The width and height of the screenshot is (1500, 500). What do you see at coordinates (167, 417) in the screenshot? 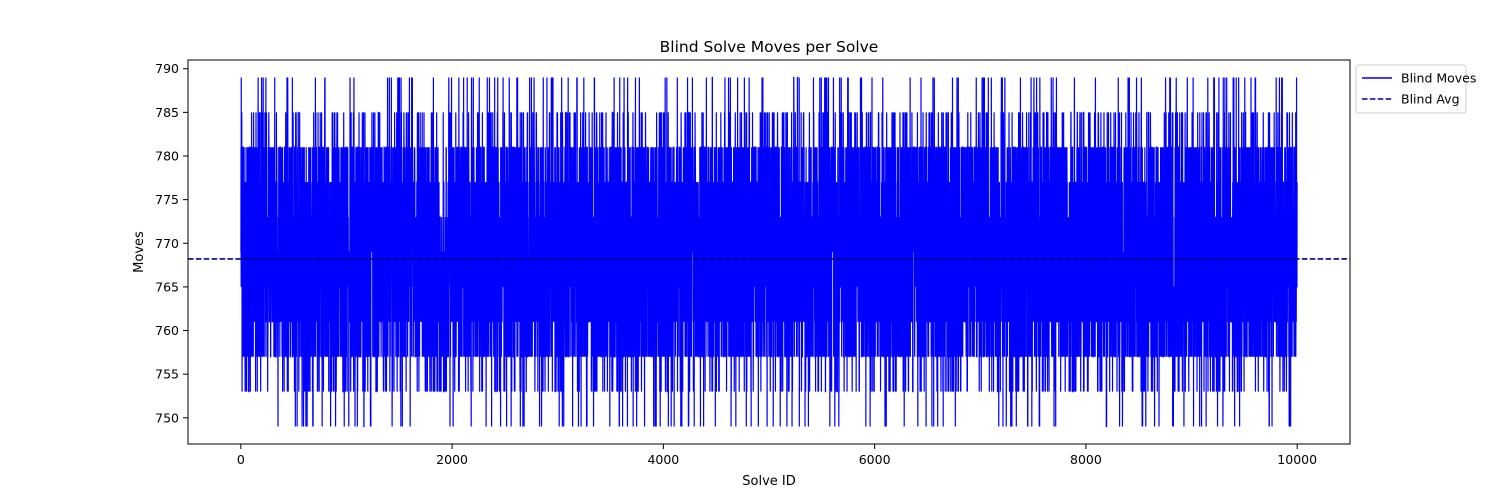
I see `y-tick-label: 750` at bounding box center [167, 417].